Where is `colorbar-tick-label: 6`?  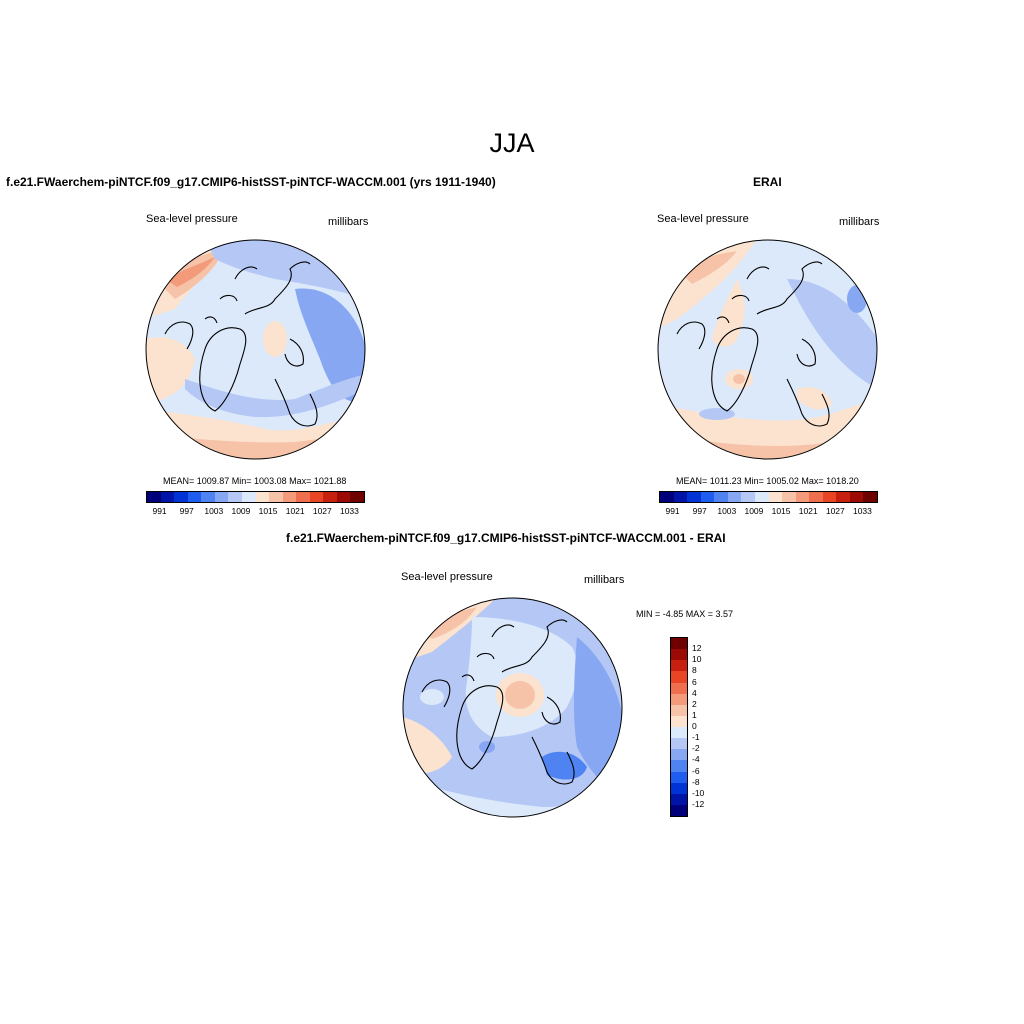 colorbar-tick-label: 6 is located at coordinates (694, 681).